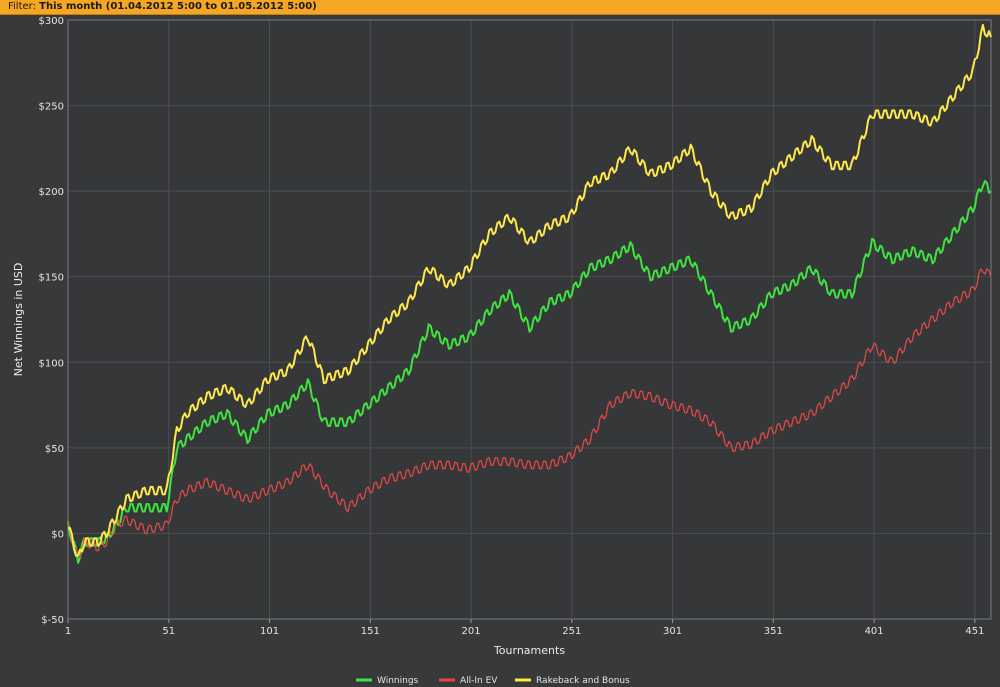  I want to click on x-tick-label: 401, so click(874, 631).